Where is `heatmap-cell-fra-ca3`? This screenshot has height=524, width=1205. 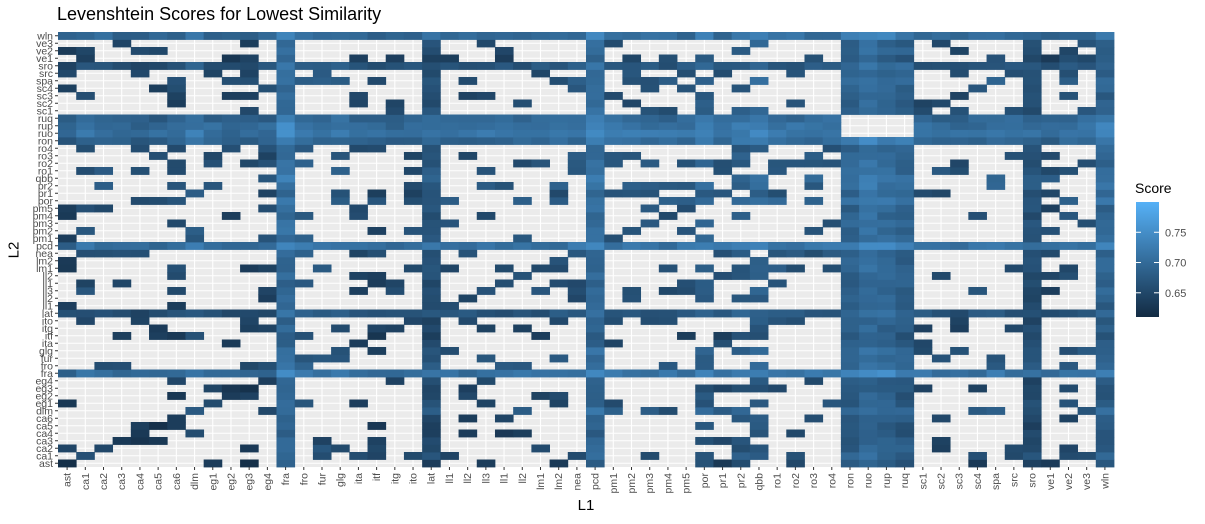 heatmap-cell-fra-ca3 is located at coordinates (286, 441).